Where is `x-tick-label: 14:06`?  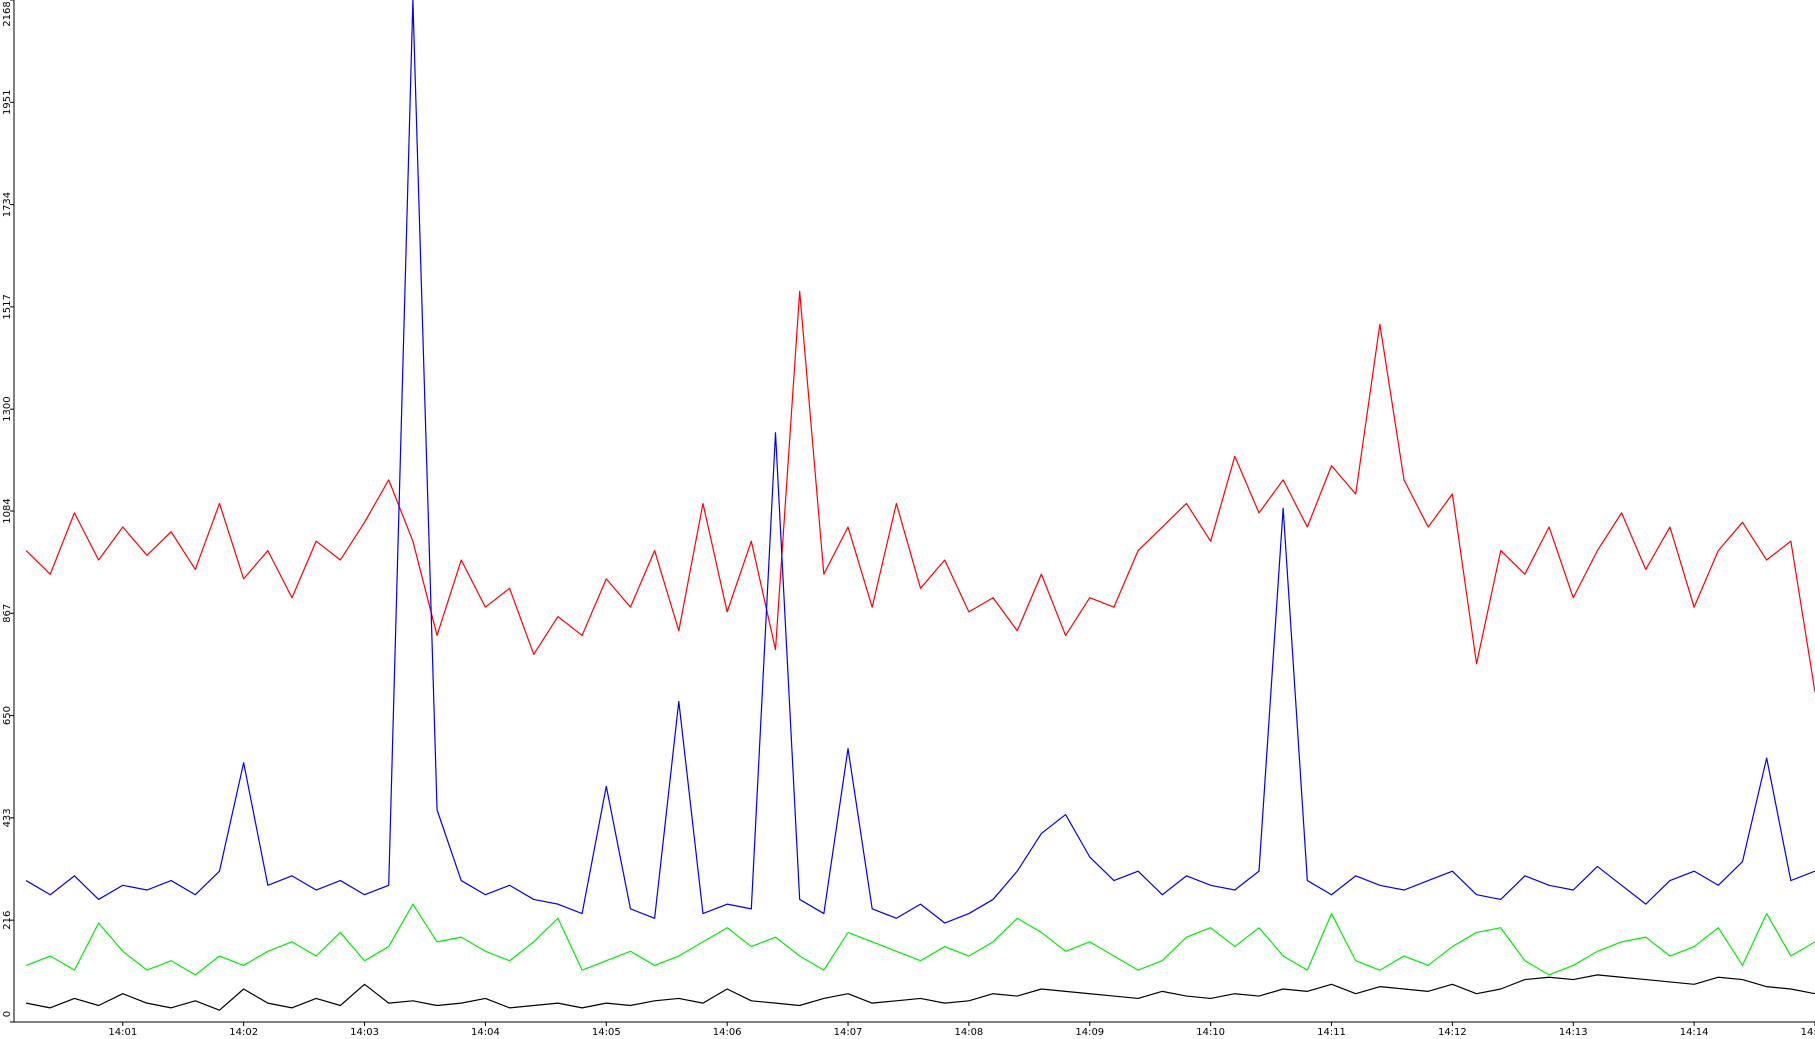
x-tick-label: 14:06 is located at coordinates (727, 1032).